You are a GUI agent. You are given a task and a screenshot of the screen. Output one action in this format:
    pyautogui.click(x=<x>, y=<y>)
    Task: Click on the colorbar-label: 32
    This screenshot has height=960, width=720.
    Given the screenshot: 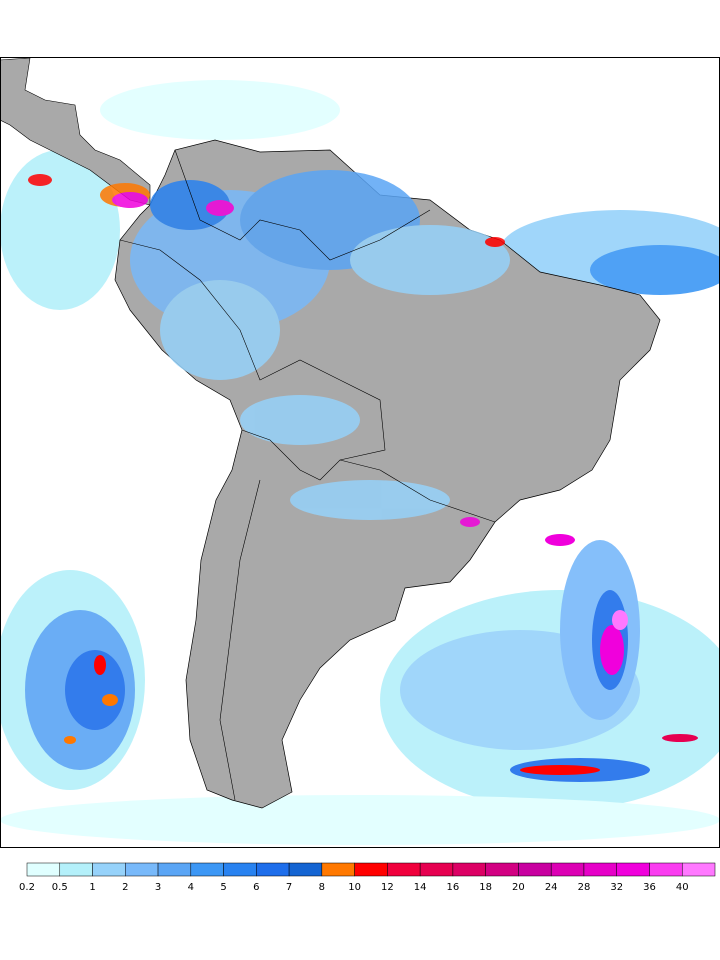 What is the action you would take?
    pyautogui.click(x=616, y=887)
    